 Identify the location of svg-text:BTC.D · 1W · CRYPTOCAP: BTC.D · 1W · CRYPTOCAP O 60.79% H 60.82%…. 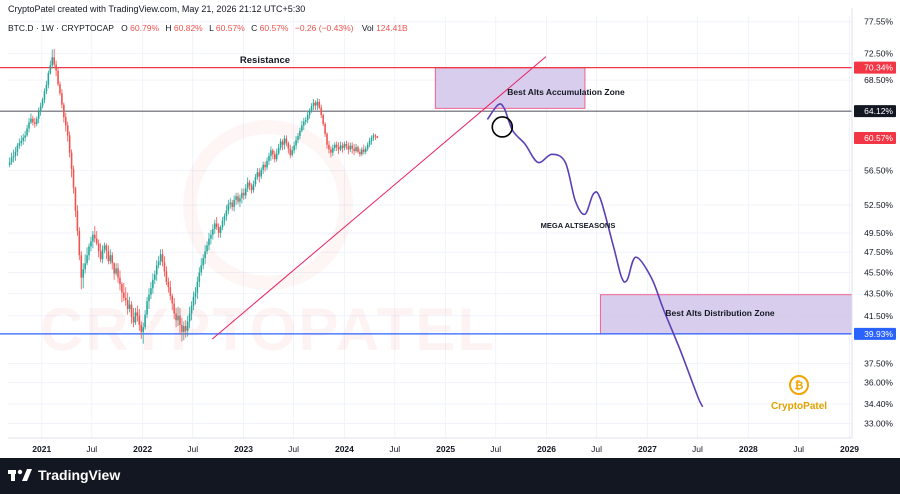
(208, 28).